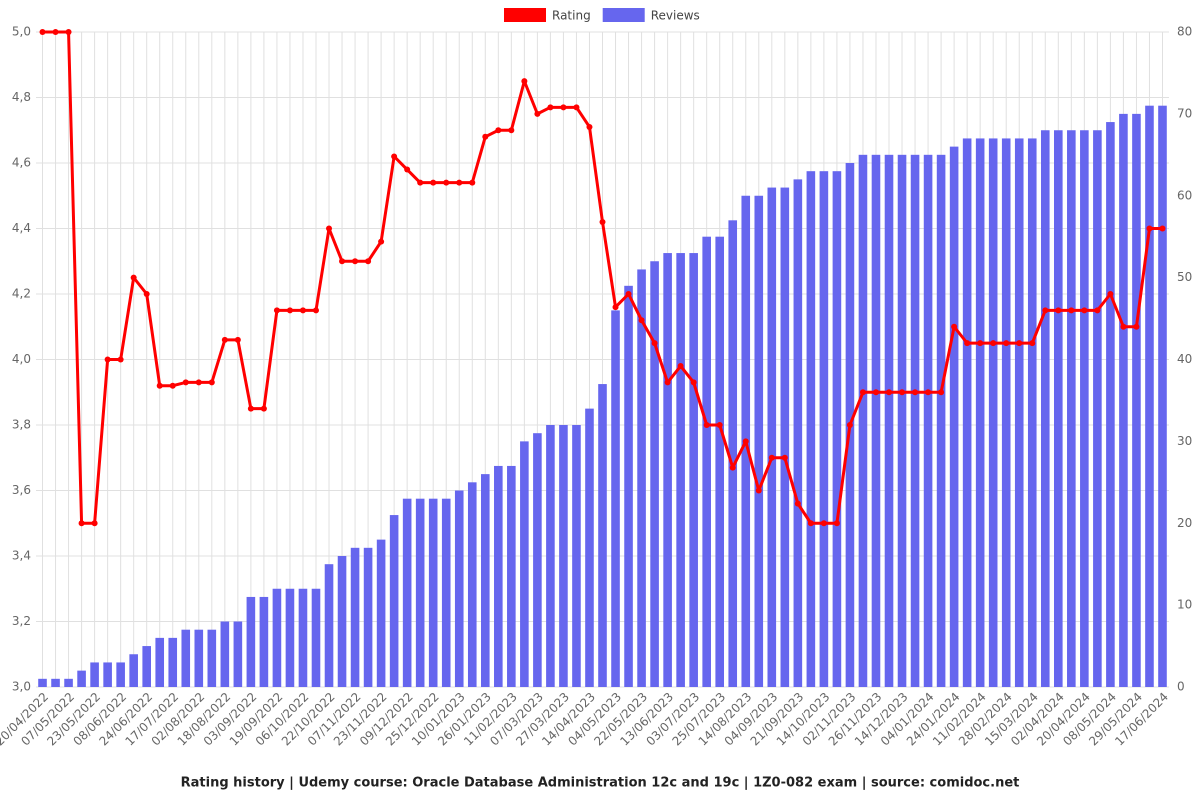  I want to click on y-tick-label: 3,2, so click(21, 621).